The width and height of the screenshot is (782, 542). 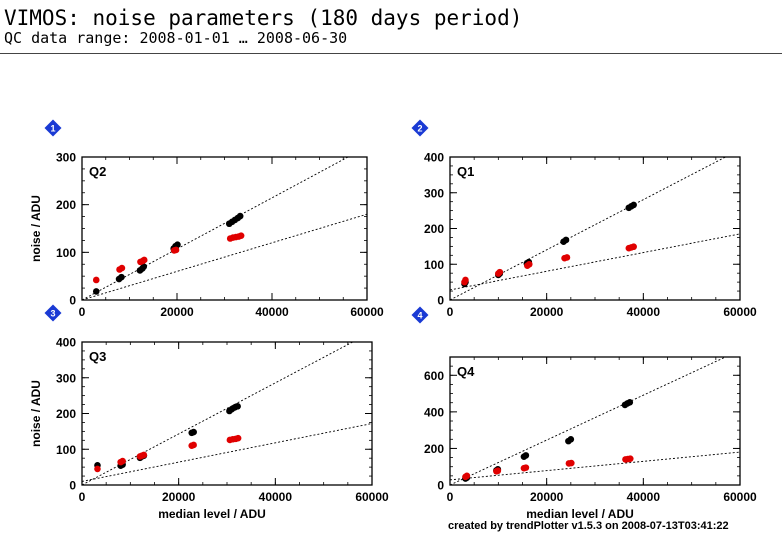 I want to click on panel-number-badge: 3, so click(x=53, y=313).